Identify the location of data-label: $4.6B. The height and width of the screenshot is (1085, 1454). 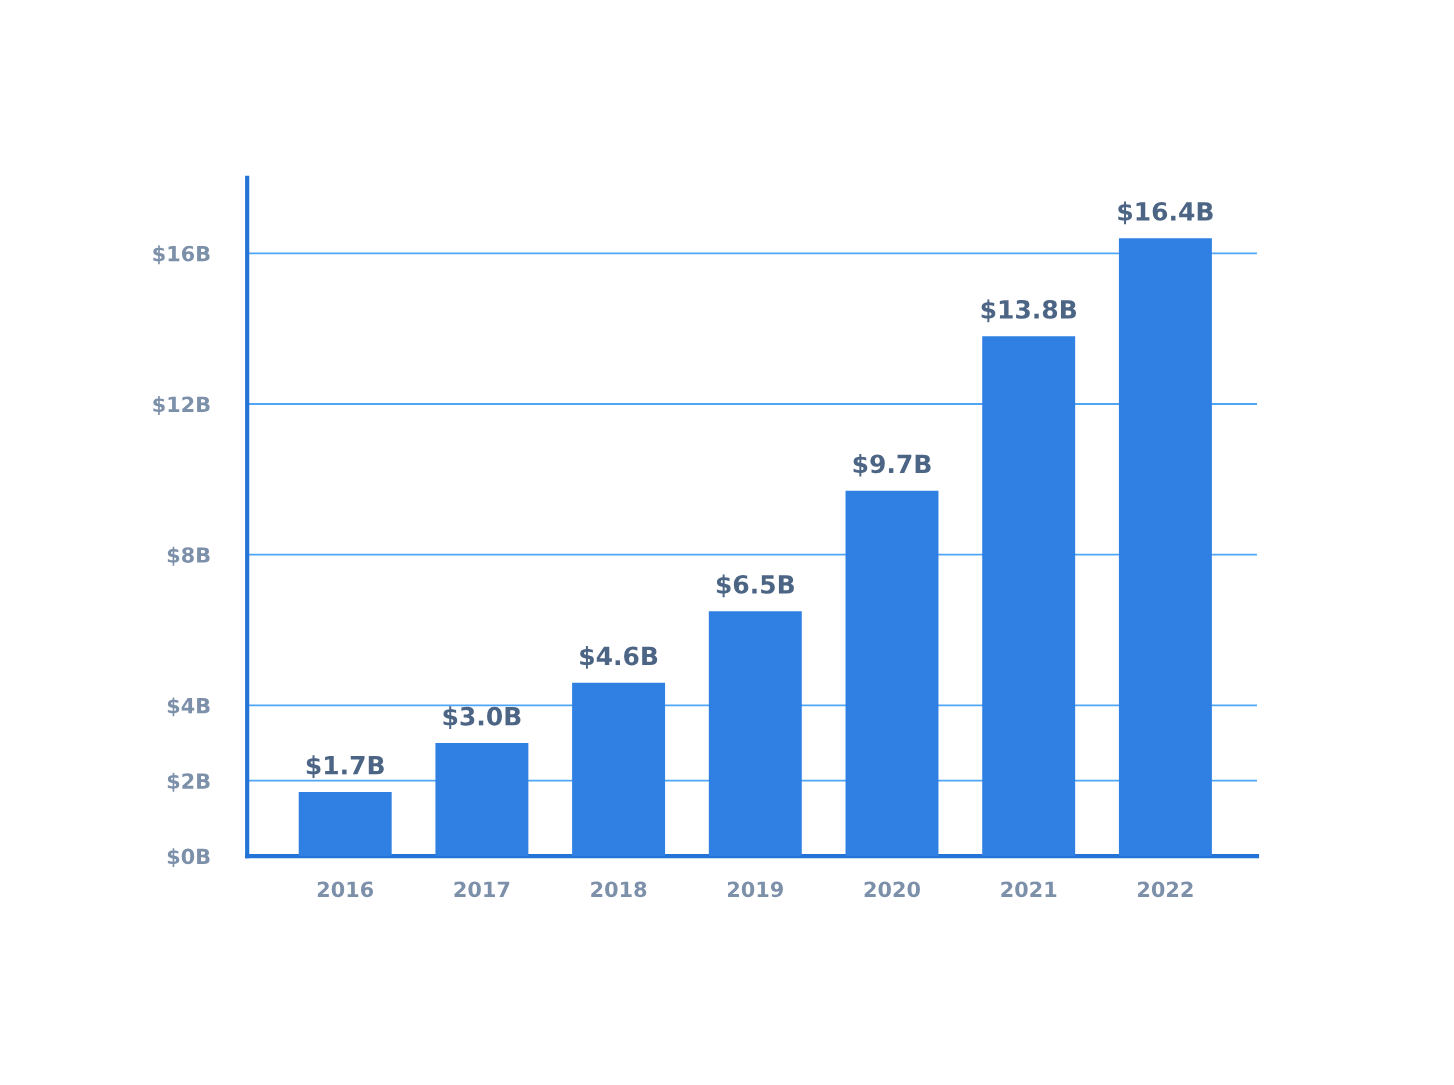
(619, 657).